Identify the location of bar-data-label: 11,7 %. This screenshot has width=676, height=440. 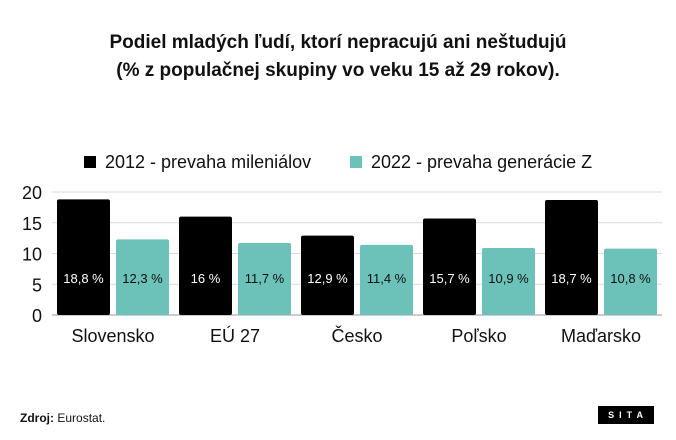
(265, 278).